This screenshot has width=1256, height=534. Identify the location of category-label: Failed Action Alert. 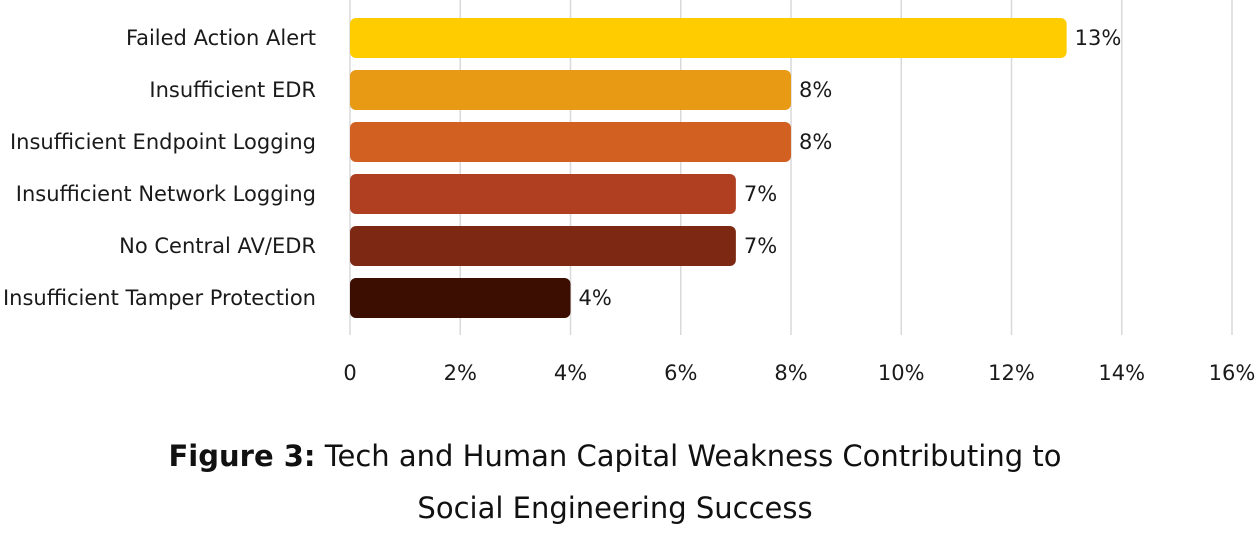
(221, 38).